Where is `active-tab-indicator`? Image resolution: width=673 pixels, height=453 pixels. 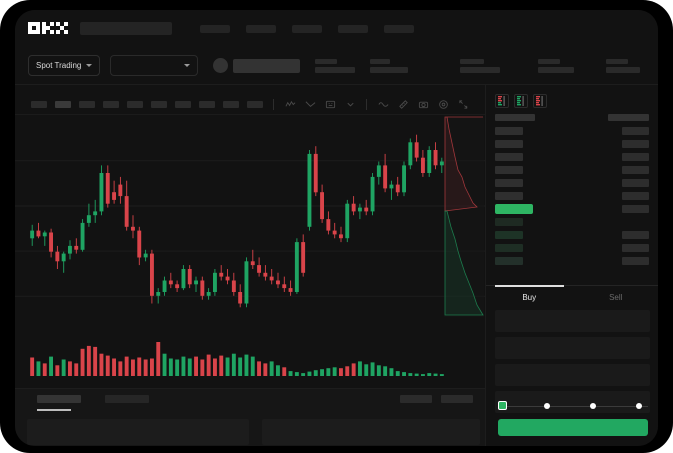
active-tab-indicator is located at coordinates (54, 410).